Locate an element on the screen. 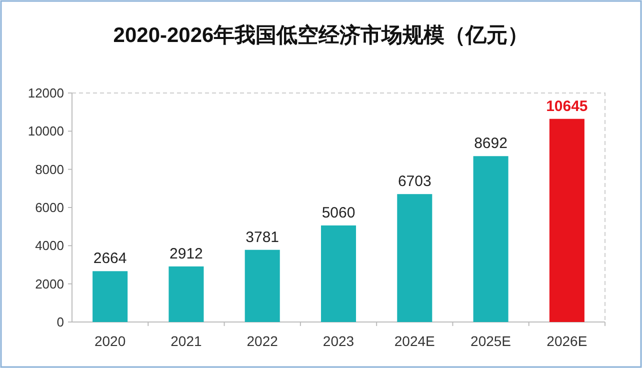  data-label: 10645 is located at coordinates (567, 106).